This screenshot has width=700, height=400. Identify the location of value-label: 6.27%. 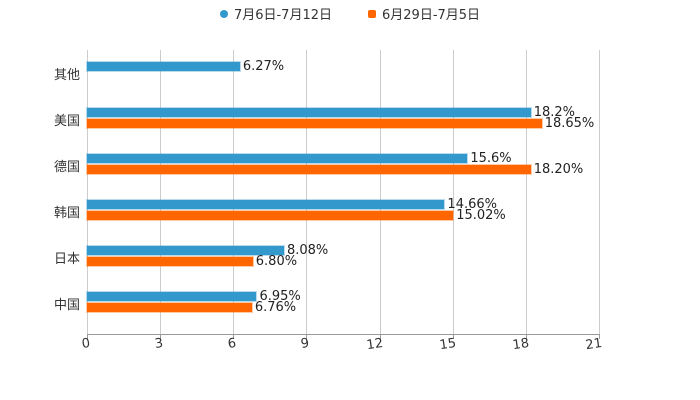
(263, 66).